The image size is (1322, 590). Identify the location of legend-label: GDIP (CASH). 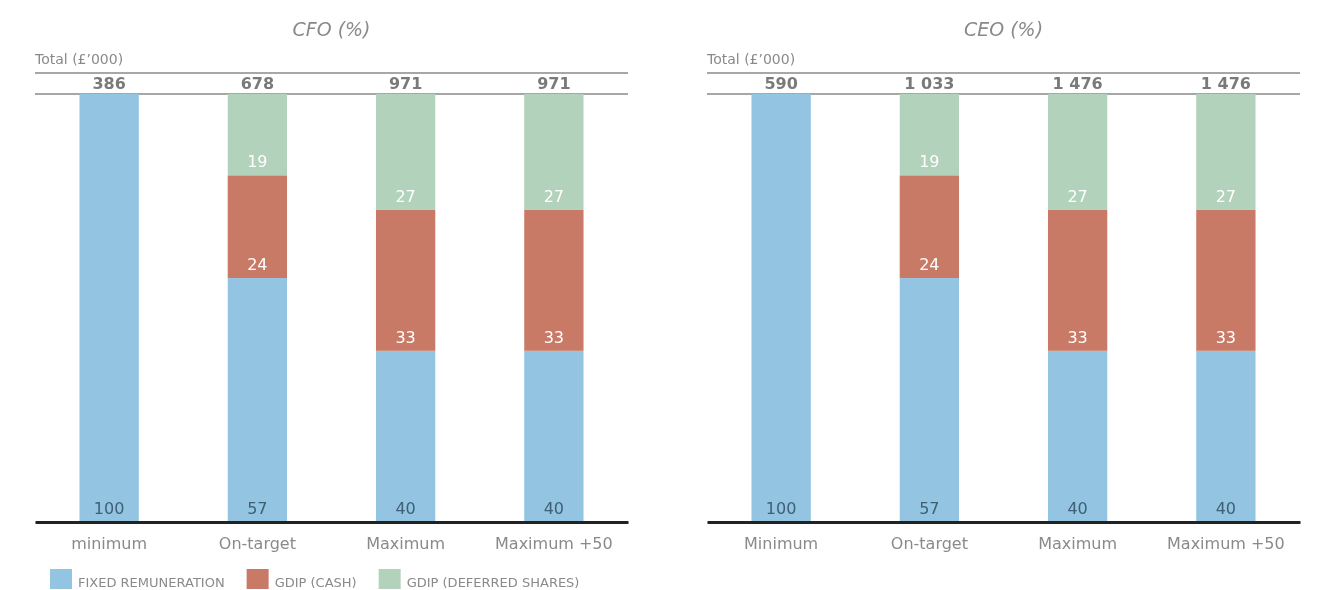
(315, 582).